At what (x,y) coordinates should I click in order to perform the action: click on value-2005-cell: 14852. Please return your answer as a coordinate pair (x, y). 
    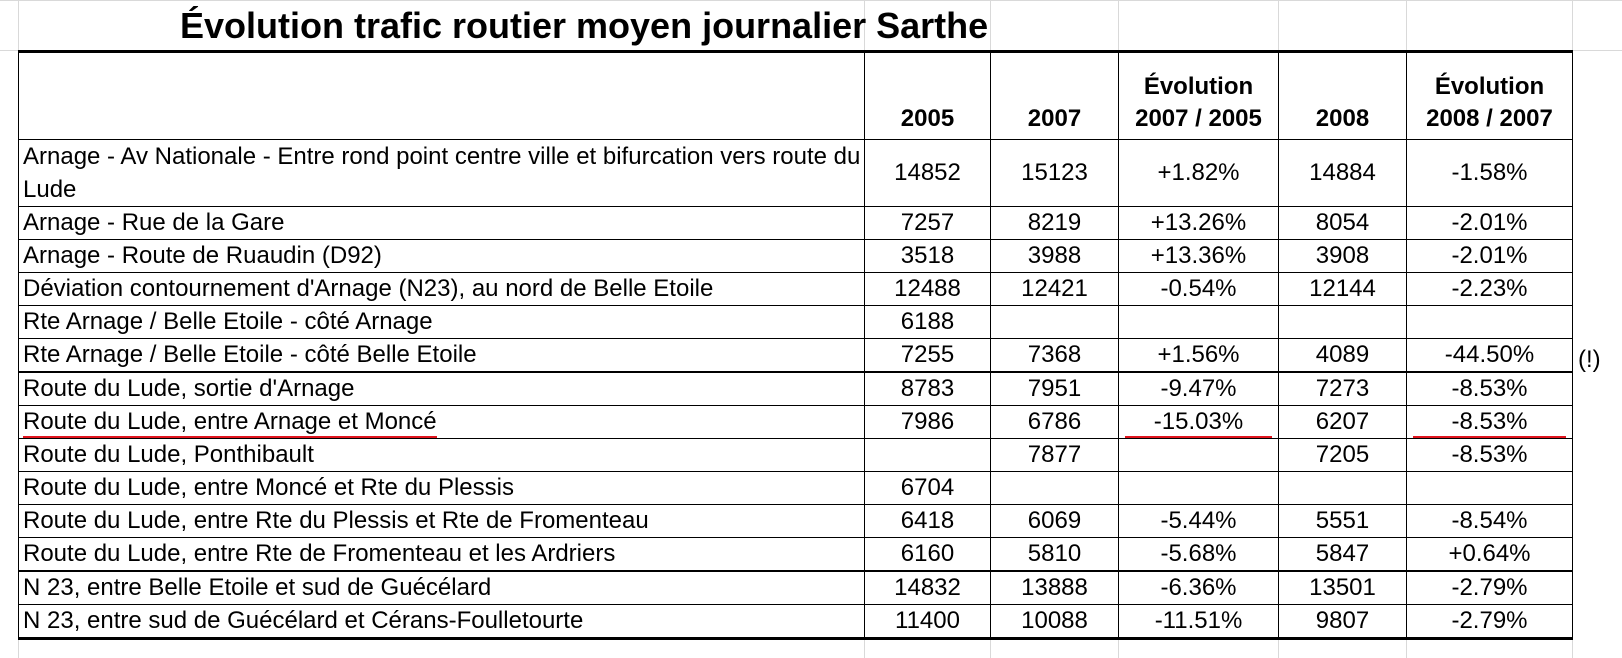
    Looking at the image, I should click on (927, 173).